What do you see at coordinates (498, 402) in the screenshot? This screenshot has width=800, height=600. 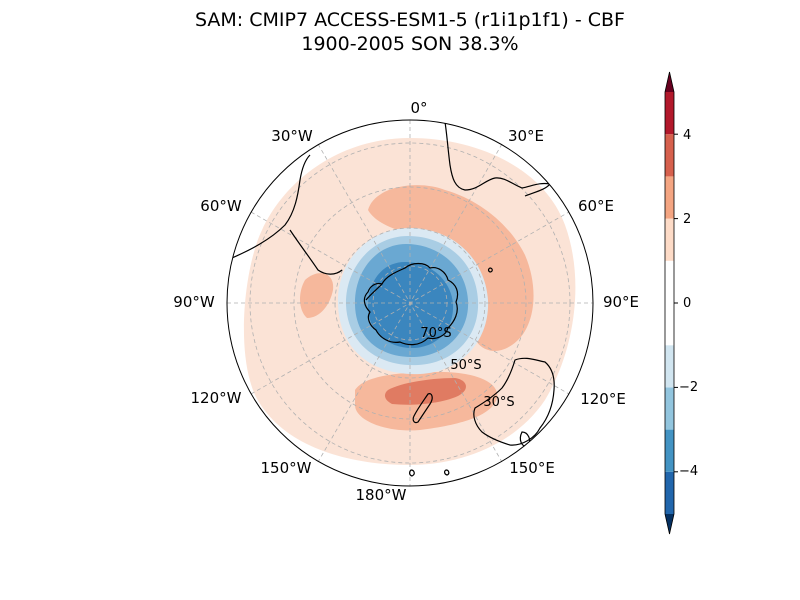 I see `lat-label-30s: 30°S` at bounding box center [498, 402].